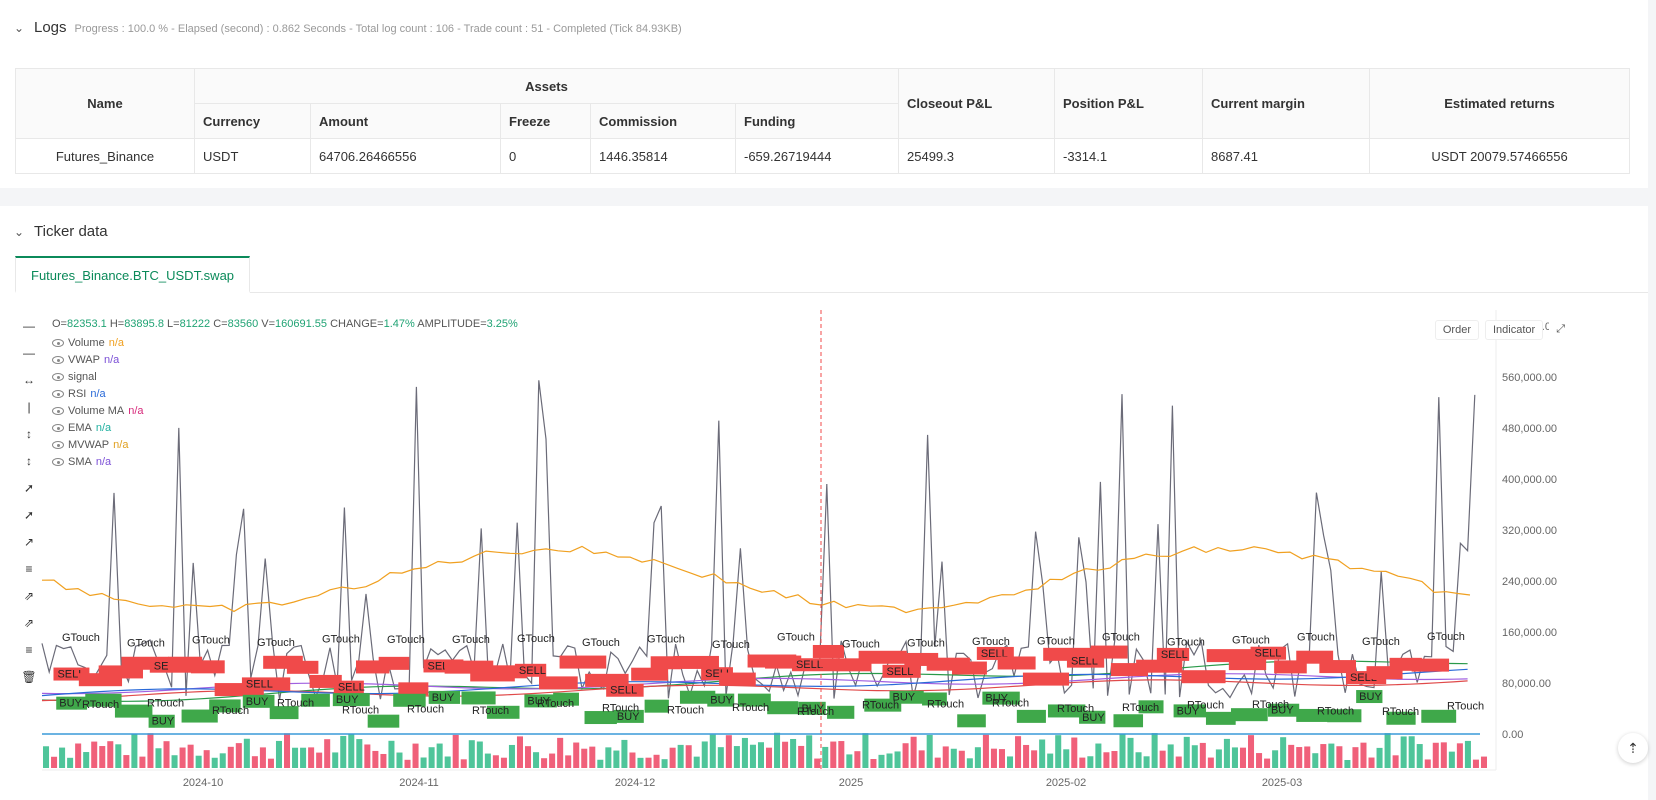 The width and height of the screenshot is (1656, 800). What do you see at coordinates (29, 622) in the screenshot?
I see `fib-retracement-icon: ⇗` at bounding box center [29, 622].